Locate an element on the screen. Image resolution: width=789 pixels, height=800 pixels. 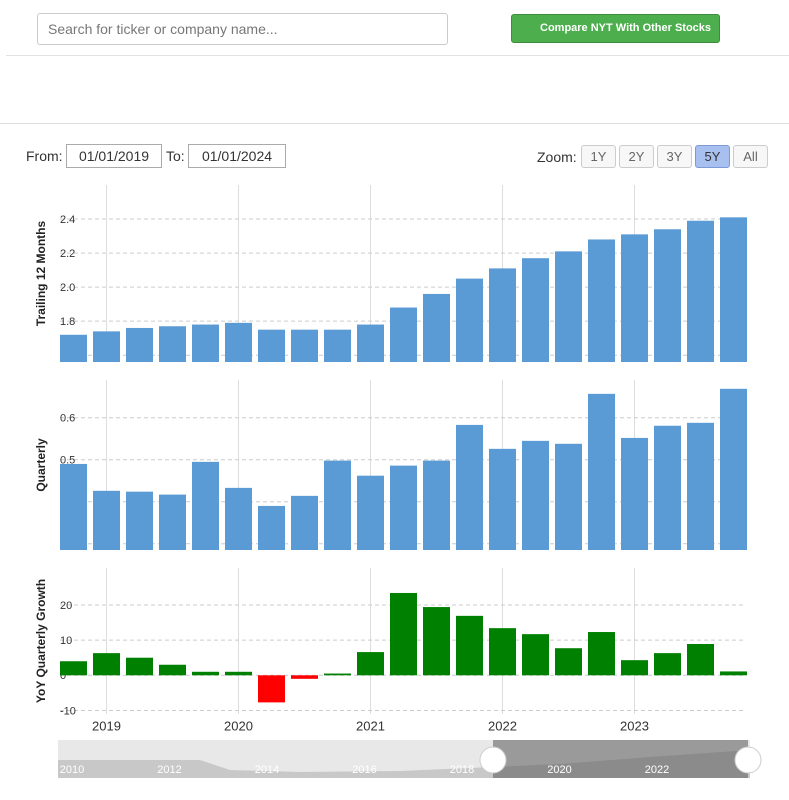
x-tick-label: 2019 is located at coordinates (106, 725).